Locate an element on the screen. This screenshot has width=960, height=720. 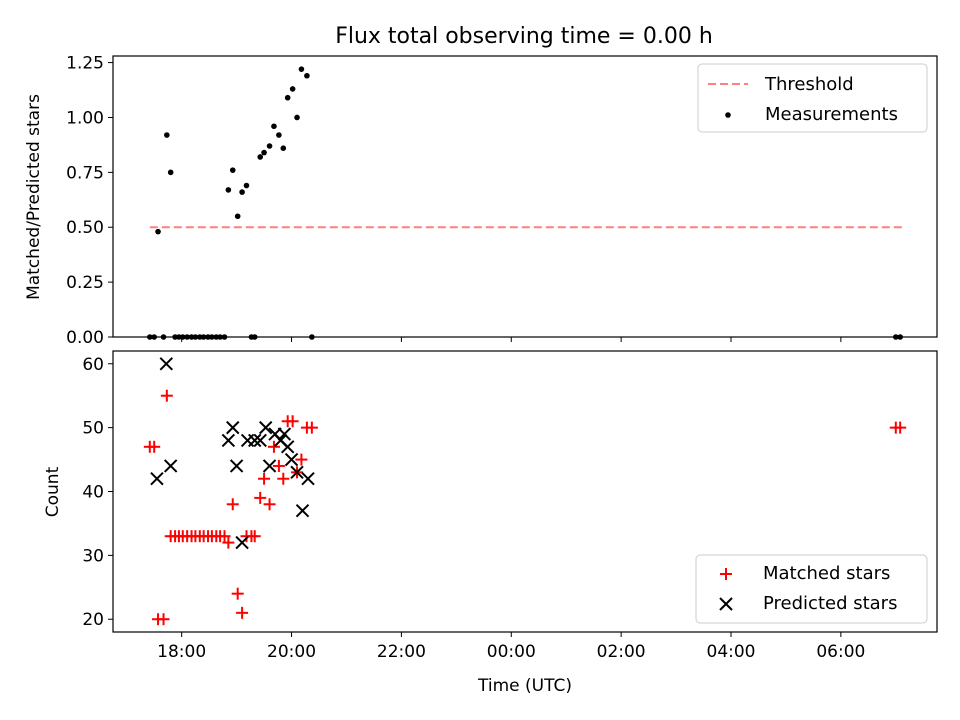
x-tick-label: 20:00 is located at coordinates (291, 652).